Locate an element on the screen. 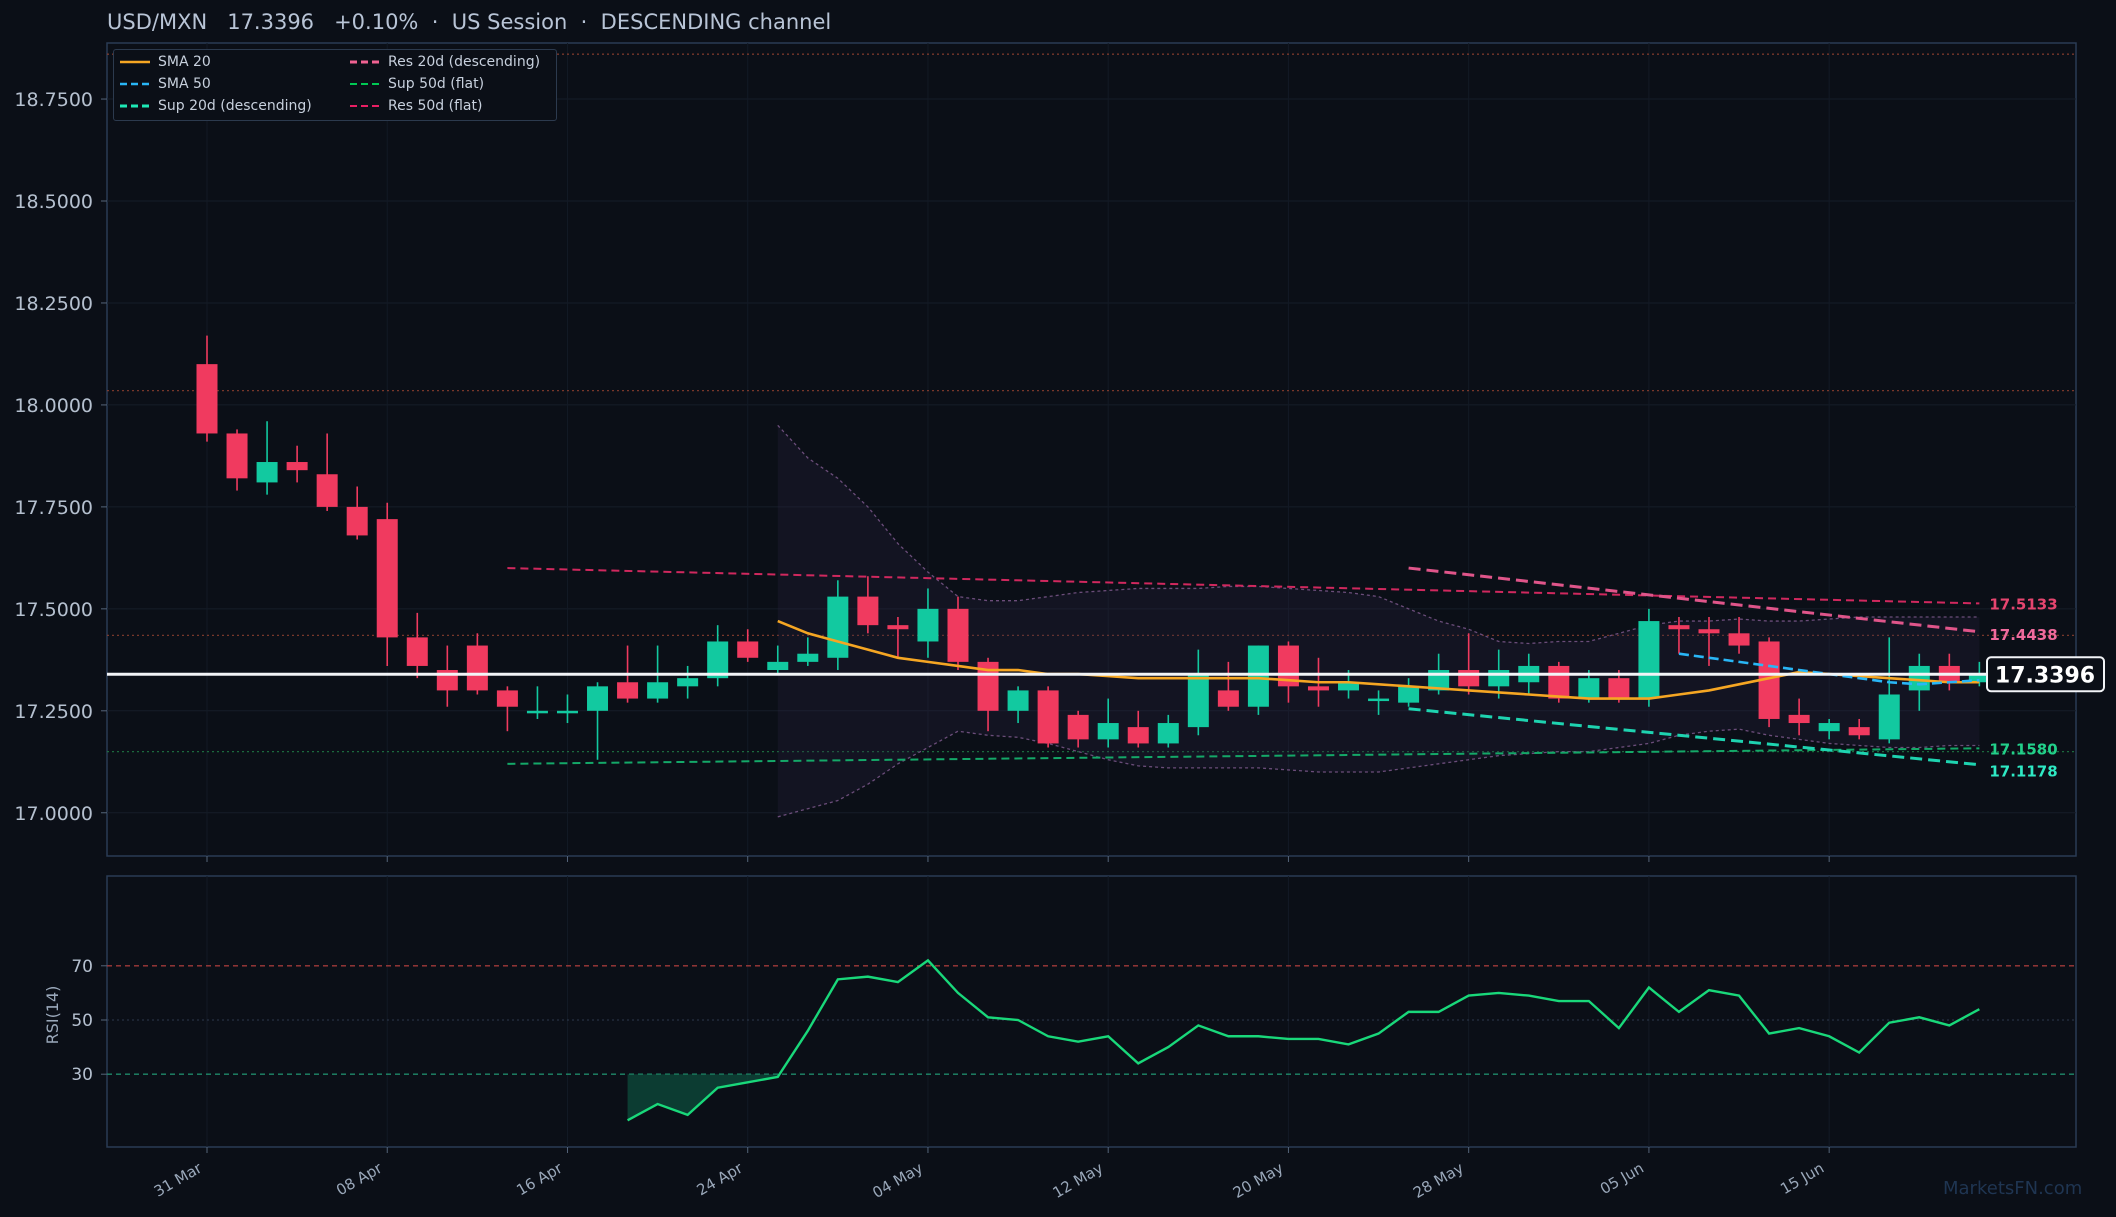  y-tick-label: 18.5000 is located at coordinates (53, 202).